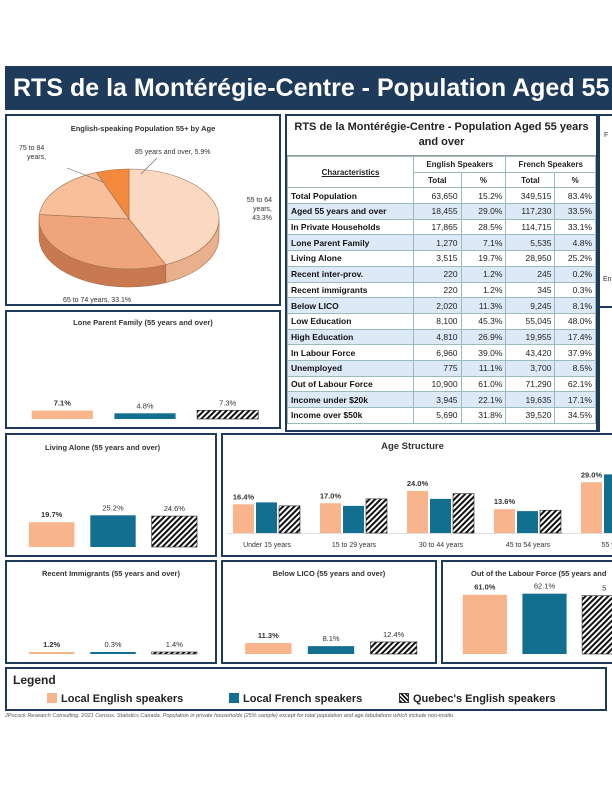 This screenshot has width=612, height=792. I want to click on cell-en-pct: 29.0%, so click(483, 211).